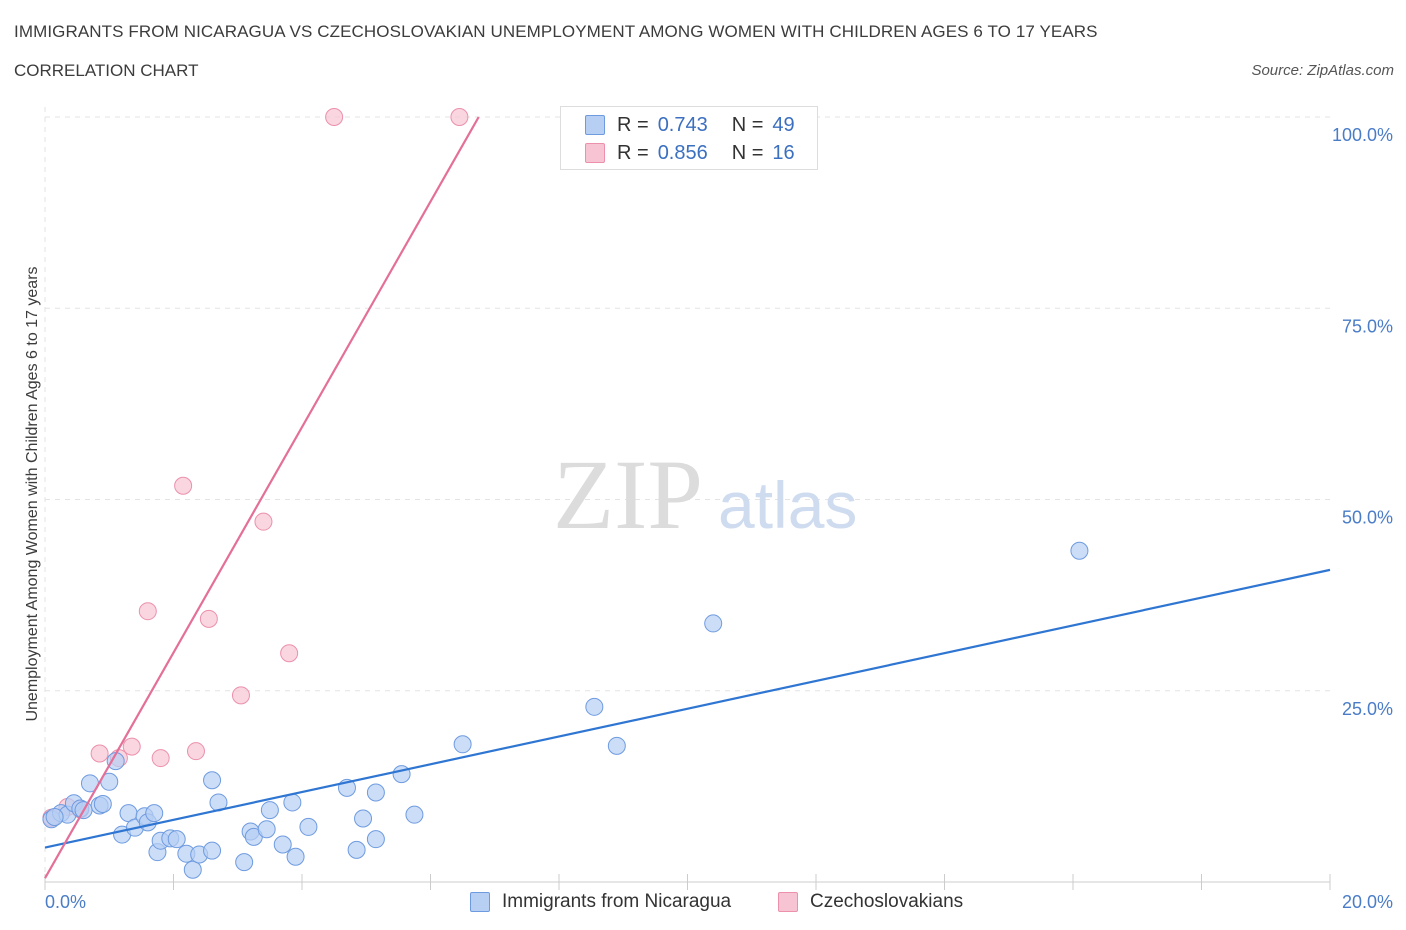 This screenshot has width=1406, height=930. Describe the element at coordinates (887, 901) in the screenshot. I see `legend-label-czechoslovakians: Czechoslovakians` at that location.